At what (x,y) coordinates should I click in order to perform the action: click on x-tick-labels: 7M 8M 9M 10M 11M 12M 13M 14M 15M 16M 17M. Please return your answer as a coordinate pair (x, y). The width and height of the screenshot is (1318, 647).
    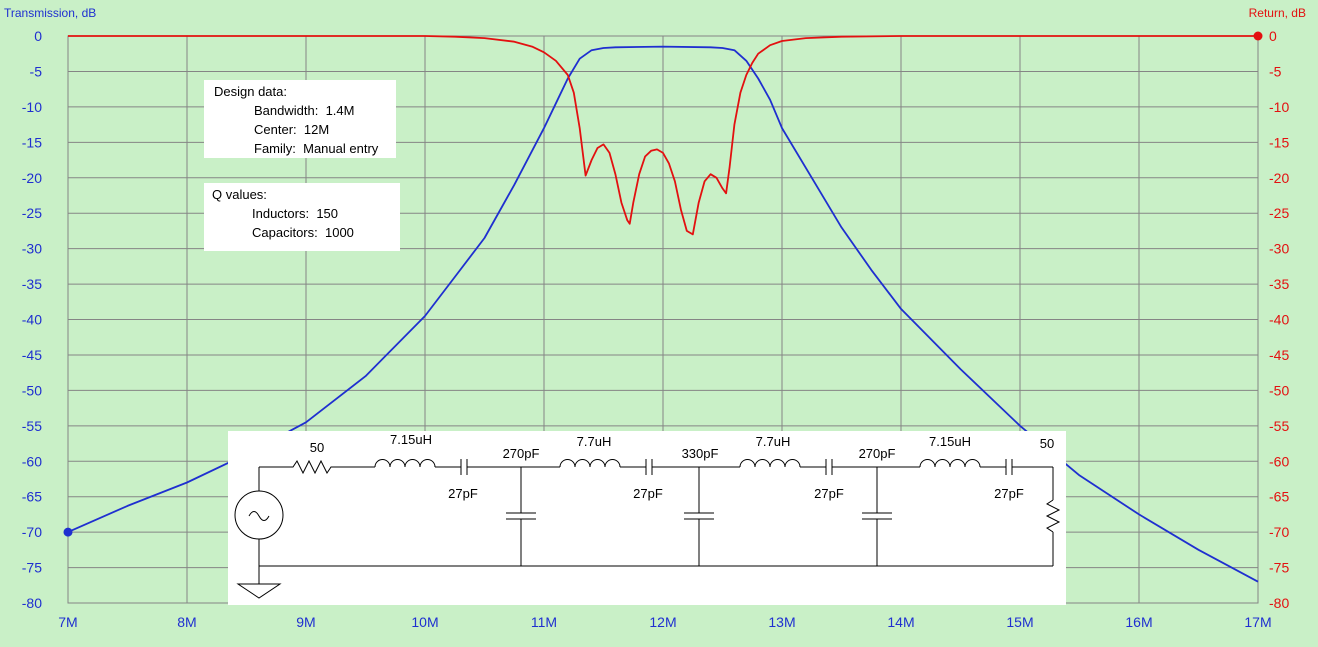
    Looking at the image, I should click on (664, 622).